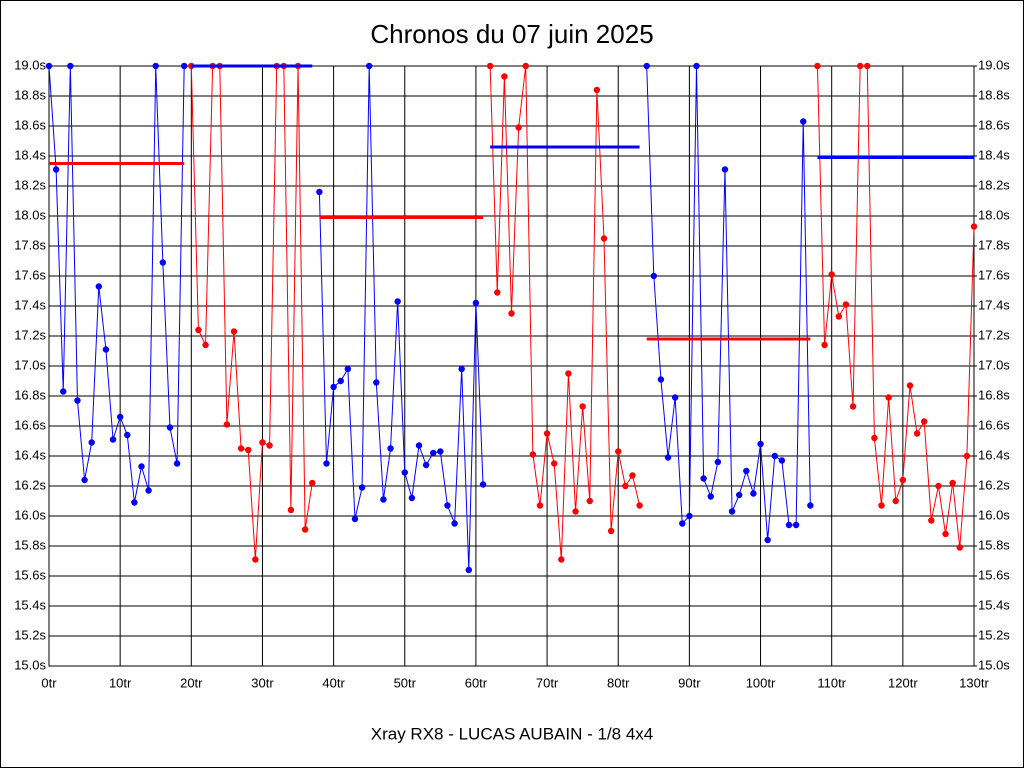 The image size is (1024, 768). Describe the element at coordinates (30, 394) in the screenshot. I see `y-tick-label: 16.8s` at that location.